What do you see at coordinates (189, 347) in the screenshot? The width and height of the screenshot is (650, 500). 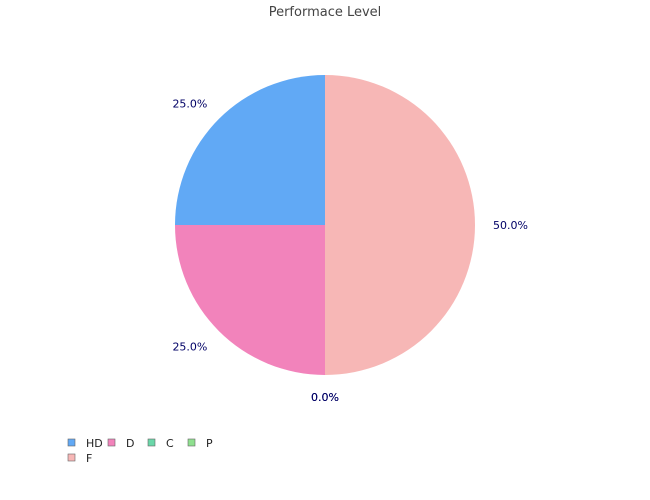 I see `pie-label-d: 25.0%` at bounding box center [189, 347].